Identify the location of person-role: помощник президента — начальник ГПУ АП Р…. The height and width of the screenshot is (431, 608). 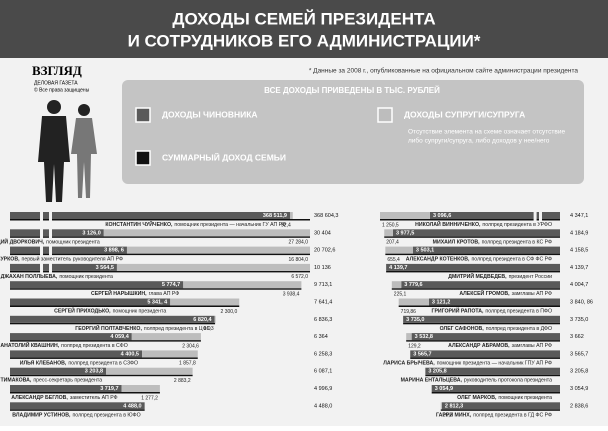
(494, 364).